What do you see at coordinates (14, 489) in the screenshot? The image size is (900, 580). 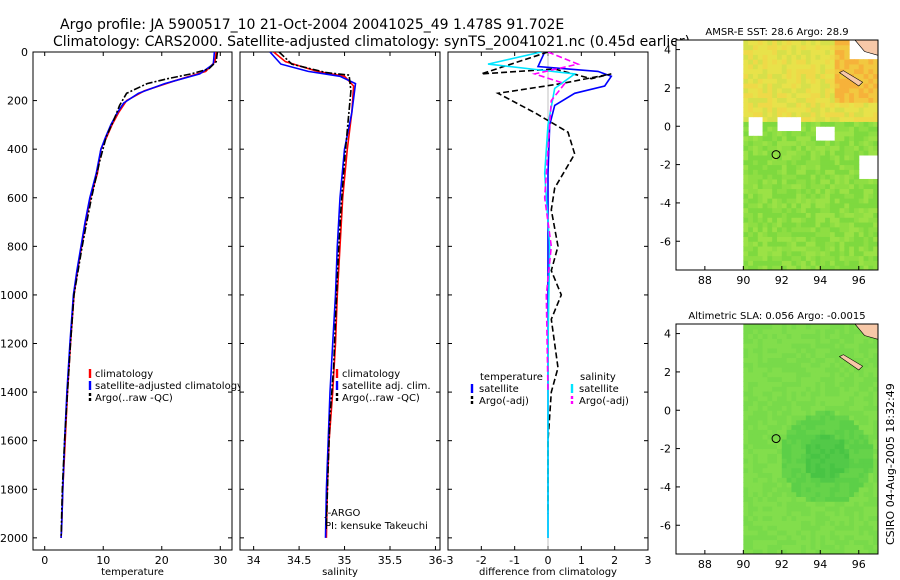 I see `y-tick-label: 1800` at bounding box center [14, 489].